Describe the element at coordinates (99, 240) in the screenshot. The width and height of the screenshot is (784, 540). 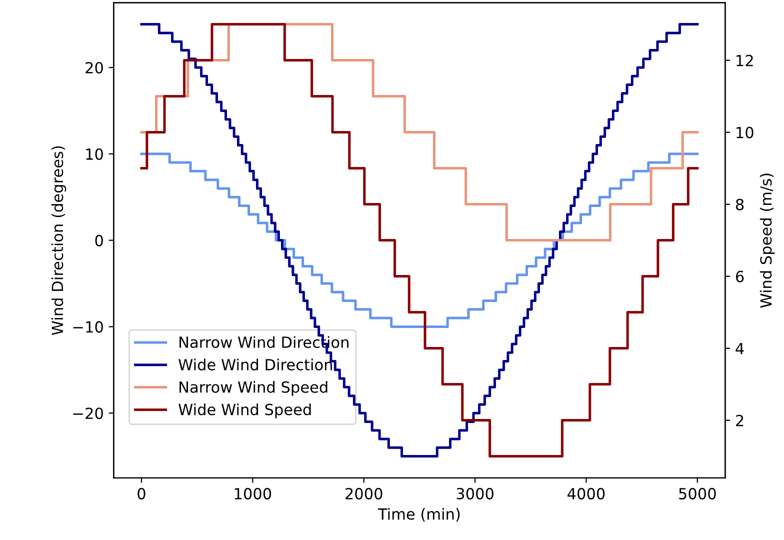
I see `y-tick-label: 0` at that location.